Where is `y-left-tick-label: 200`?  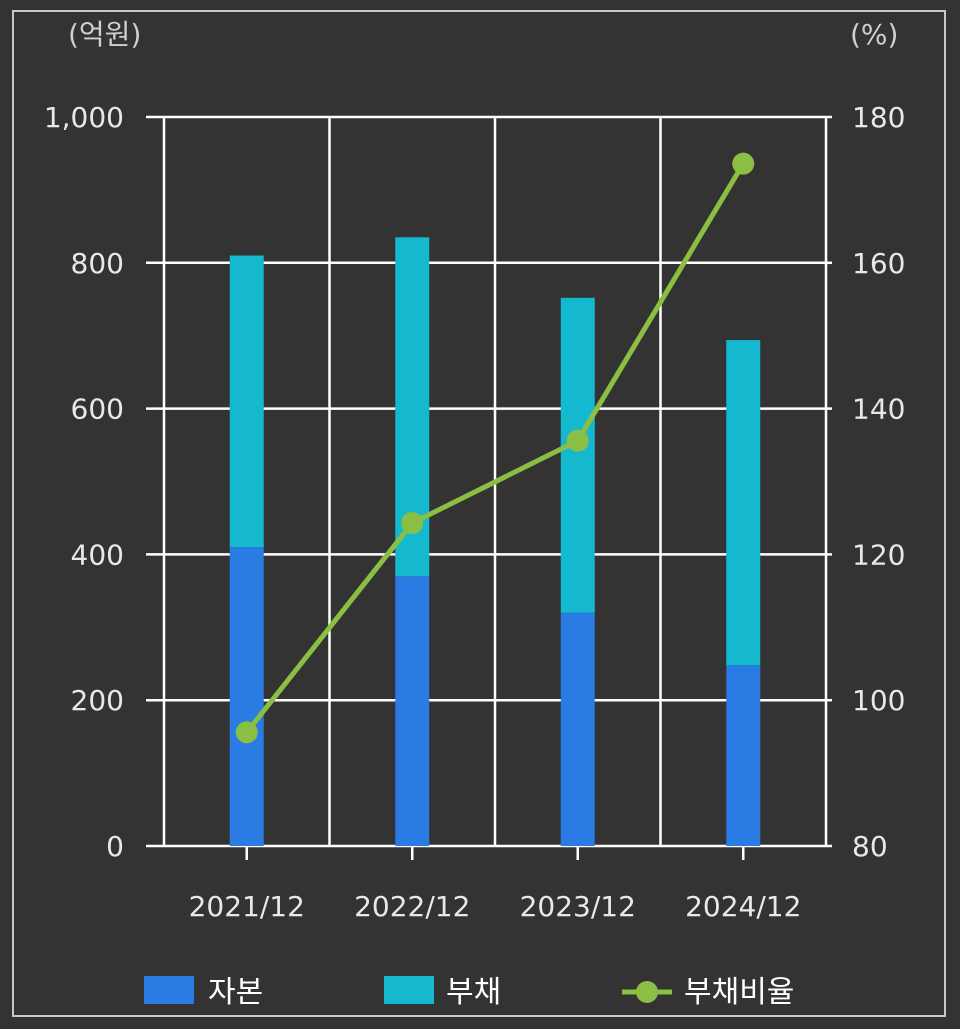
y-left-tick-label: 200 is located at coordinates (97, 700).